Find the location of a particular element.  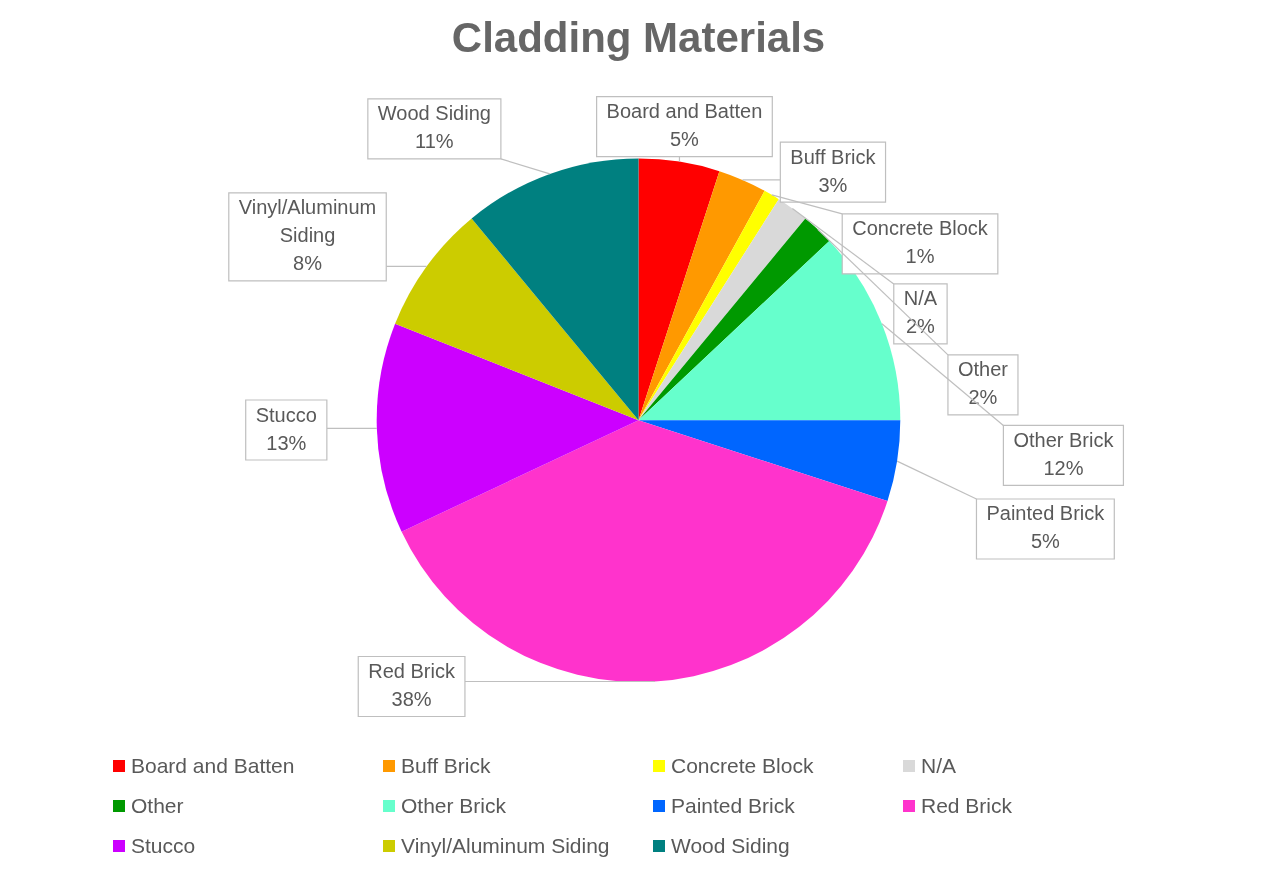

data-label: 11% is located at coordinates (434, 141).